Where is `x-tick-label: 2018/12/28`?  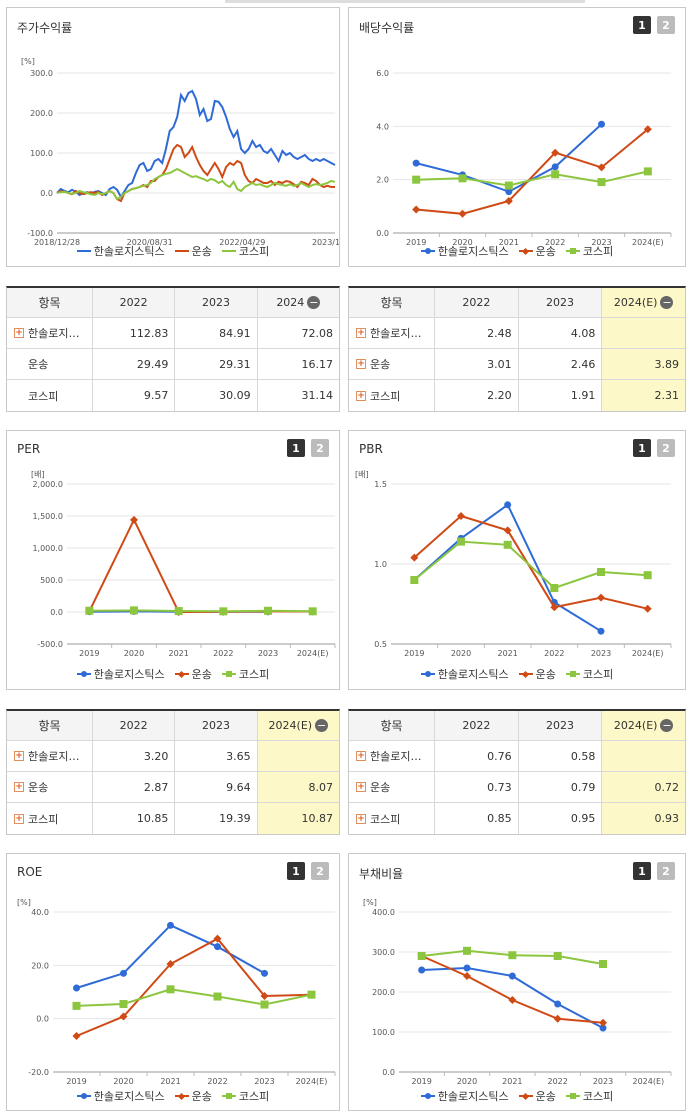 x-tick-label: 2018/12/28 is located at coordinates (57, 242).